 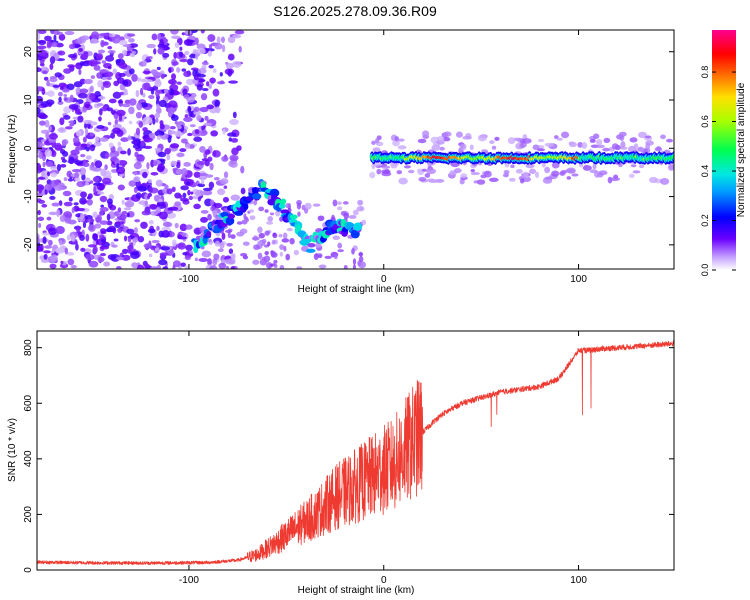 I want to click on spectrogram-y-tick-label: 10, so click(x=28, y=100).